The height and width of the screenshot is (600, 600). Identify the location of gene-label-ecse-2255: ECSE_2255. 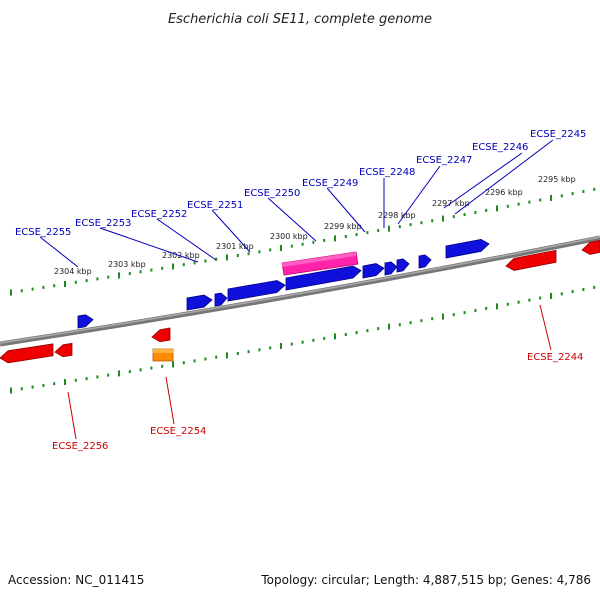
(43, 232).